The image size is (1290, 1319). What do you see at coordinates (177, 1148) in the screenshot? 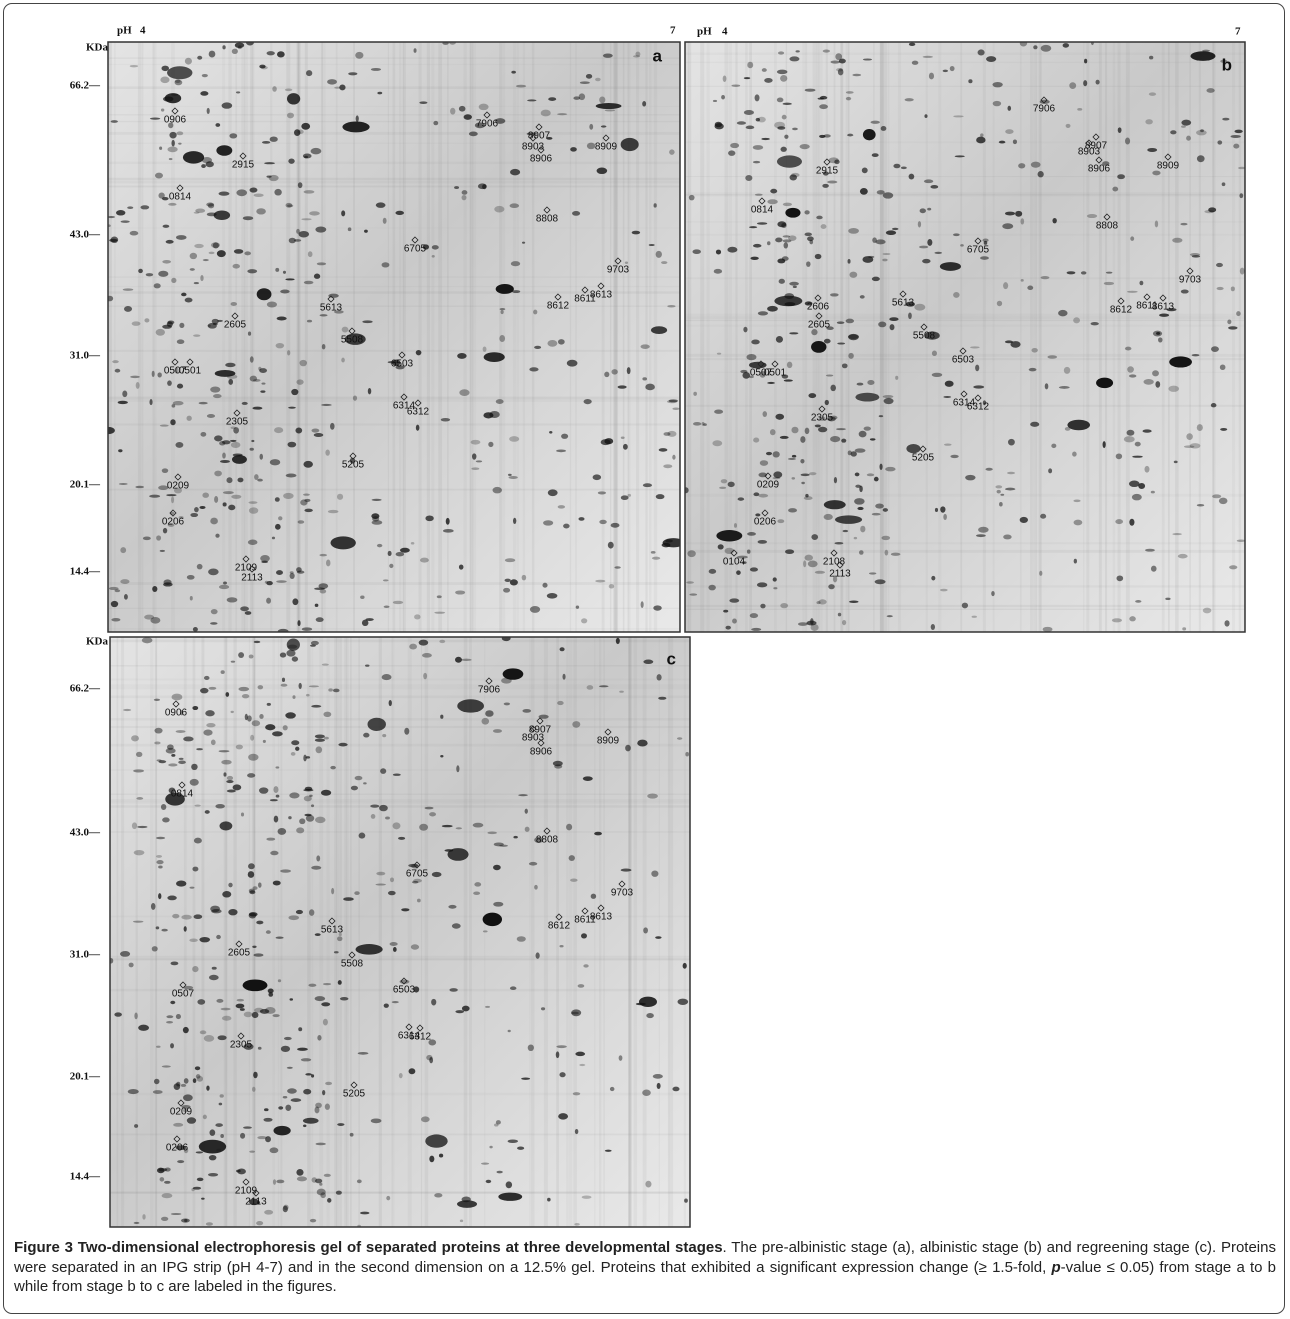
I see `spot-label: 0206` at bounding box center [177, 1148].